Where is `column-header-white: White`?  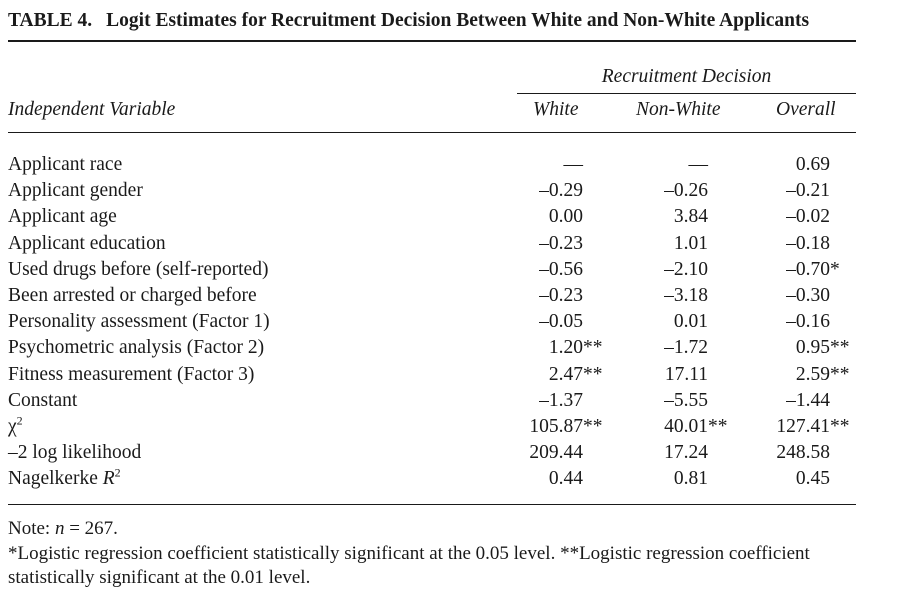 column-header-white: White is located at coordinates (556, 109).